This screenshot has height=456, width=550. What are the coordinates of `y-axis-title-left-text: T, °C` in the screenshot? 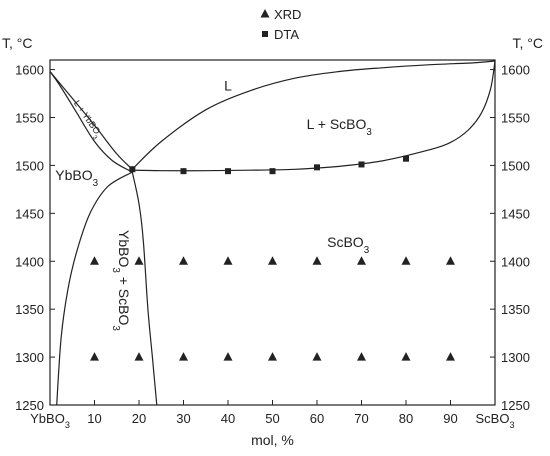 It's located at (17, 43).